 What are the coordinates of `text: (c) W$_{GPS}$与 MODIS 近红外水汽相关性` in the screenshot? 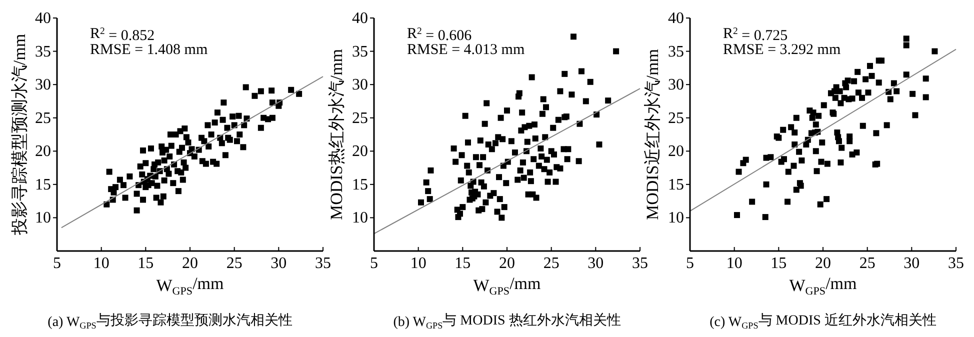 It's located at (823, 321).